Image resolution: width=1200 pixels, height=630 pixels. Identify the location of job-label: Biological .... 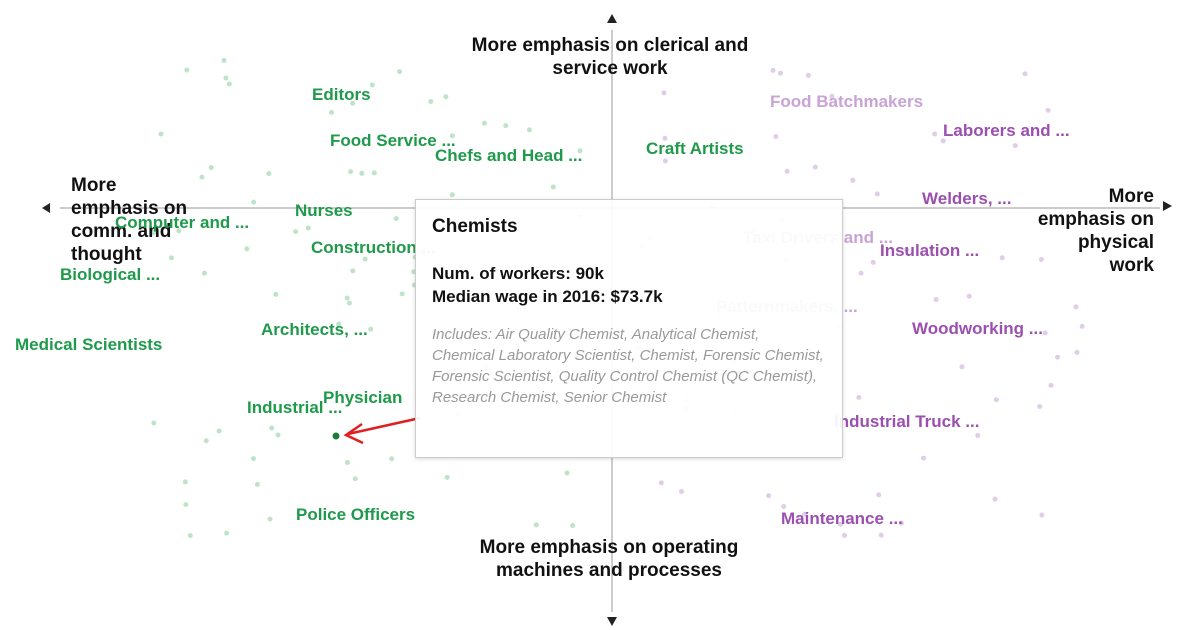
(110, 274).